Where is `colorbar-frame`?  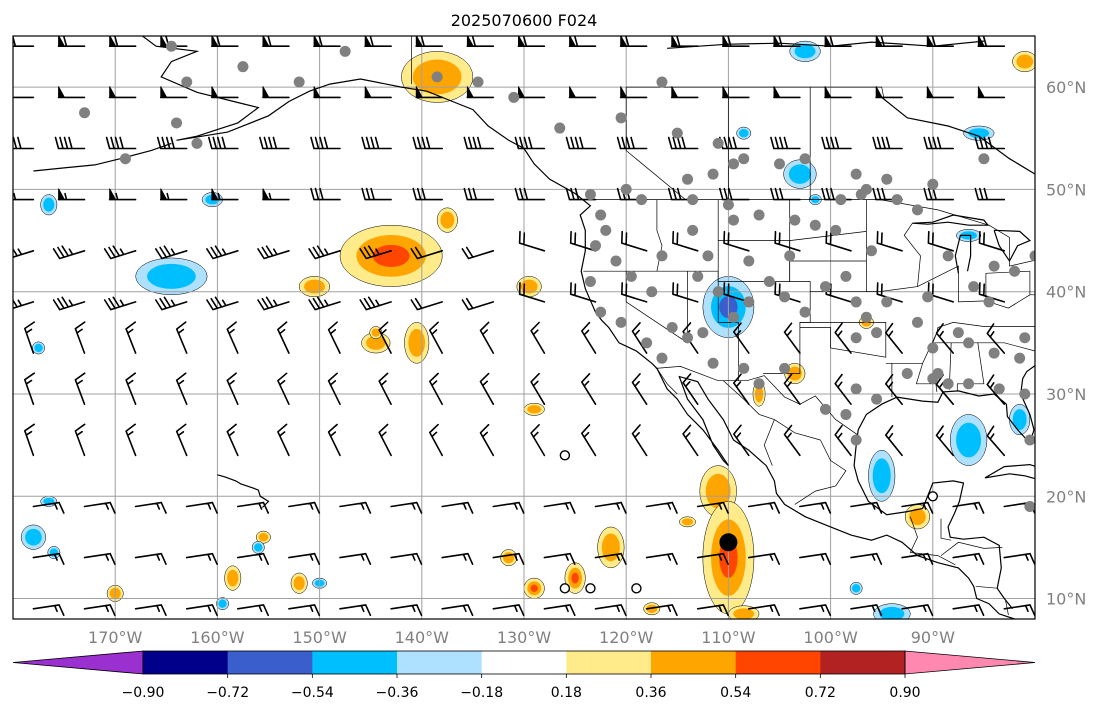 colorbar-frame is located at coordinates (524, 662).